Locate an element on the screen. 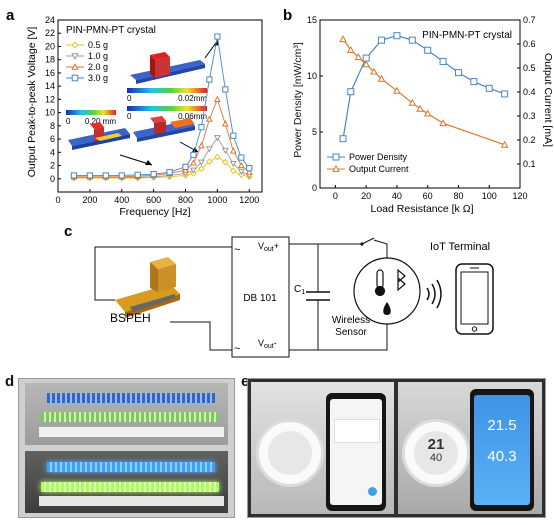 Image resolution: width=554 pixels, height=525 pixels. wireless-signal-icon is located at coordinates (434, 294).